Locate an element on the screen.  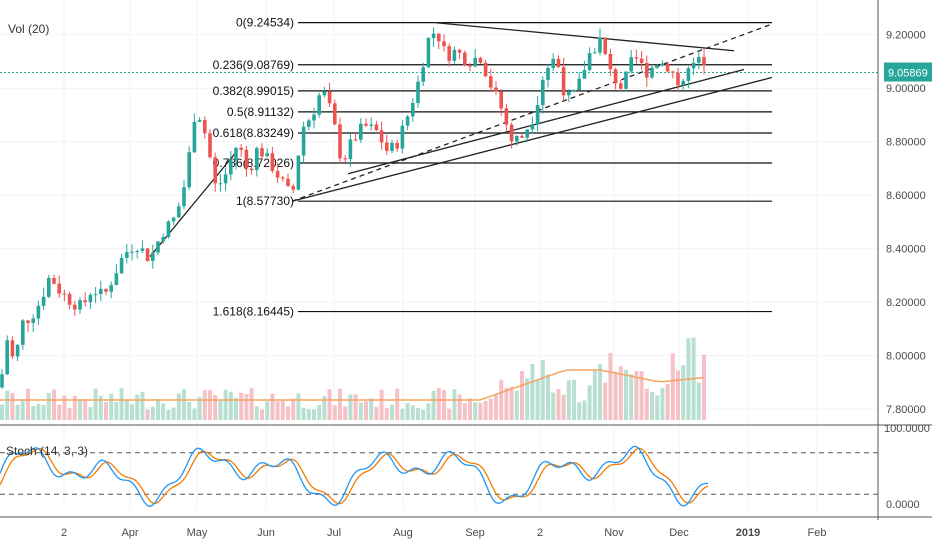
stoch-d-line is located at coordinates (354, 476).